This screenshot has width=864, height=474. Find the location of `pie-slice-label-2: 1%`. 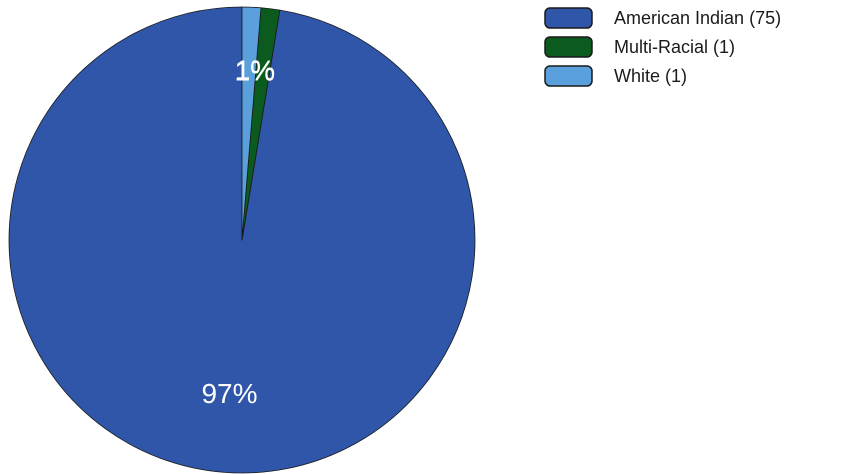

pie-slice-label-2: 1% is located at coordinates (255, 70).